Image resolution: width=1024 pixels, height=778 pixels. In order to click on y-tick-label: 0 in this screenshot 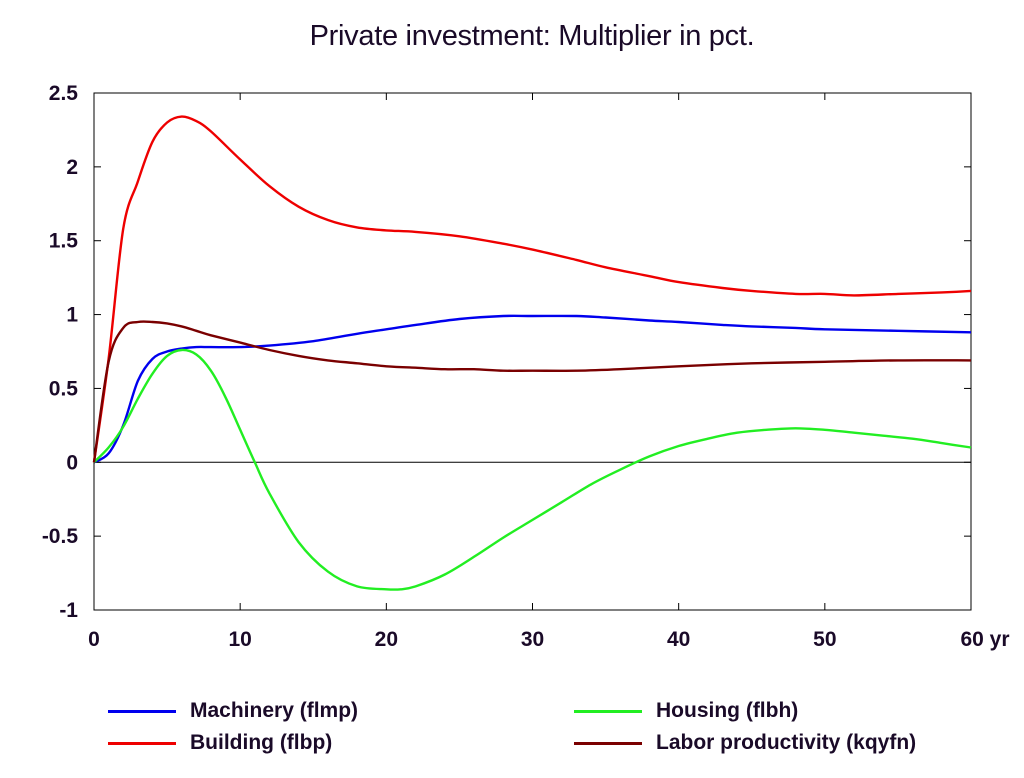, I will do `click(72, 462)`.